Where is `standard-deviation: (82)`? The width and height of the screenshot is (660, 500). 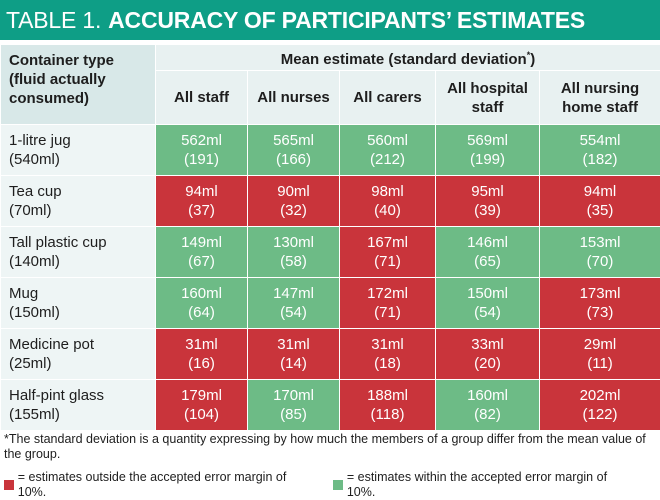
standard-deviation: (82) is located at coordinates (487, 414).